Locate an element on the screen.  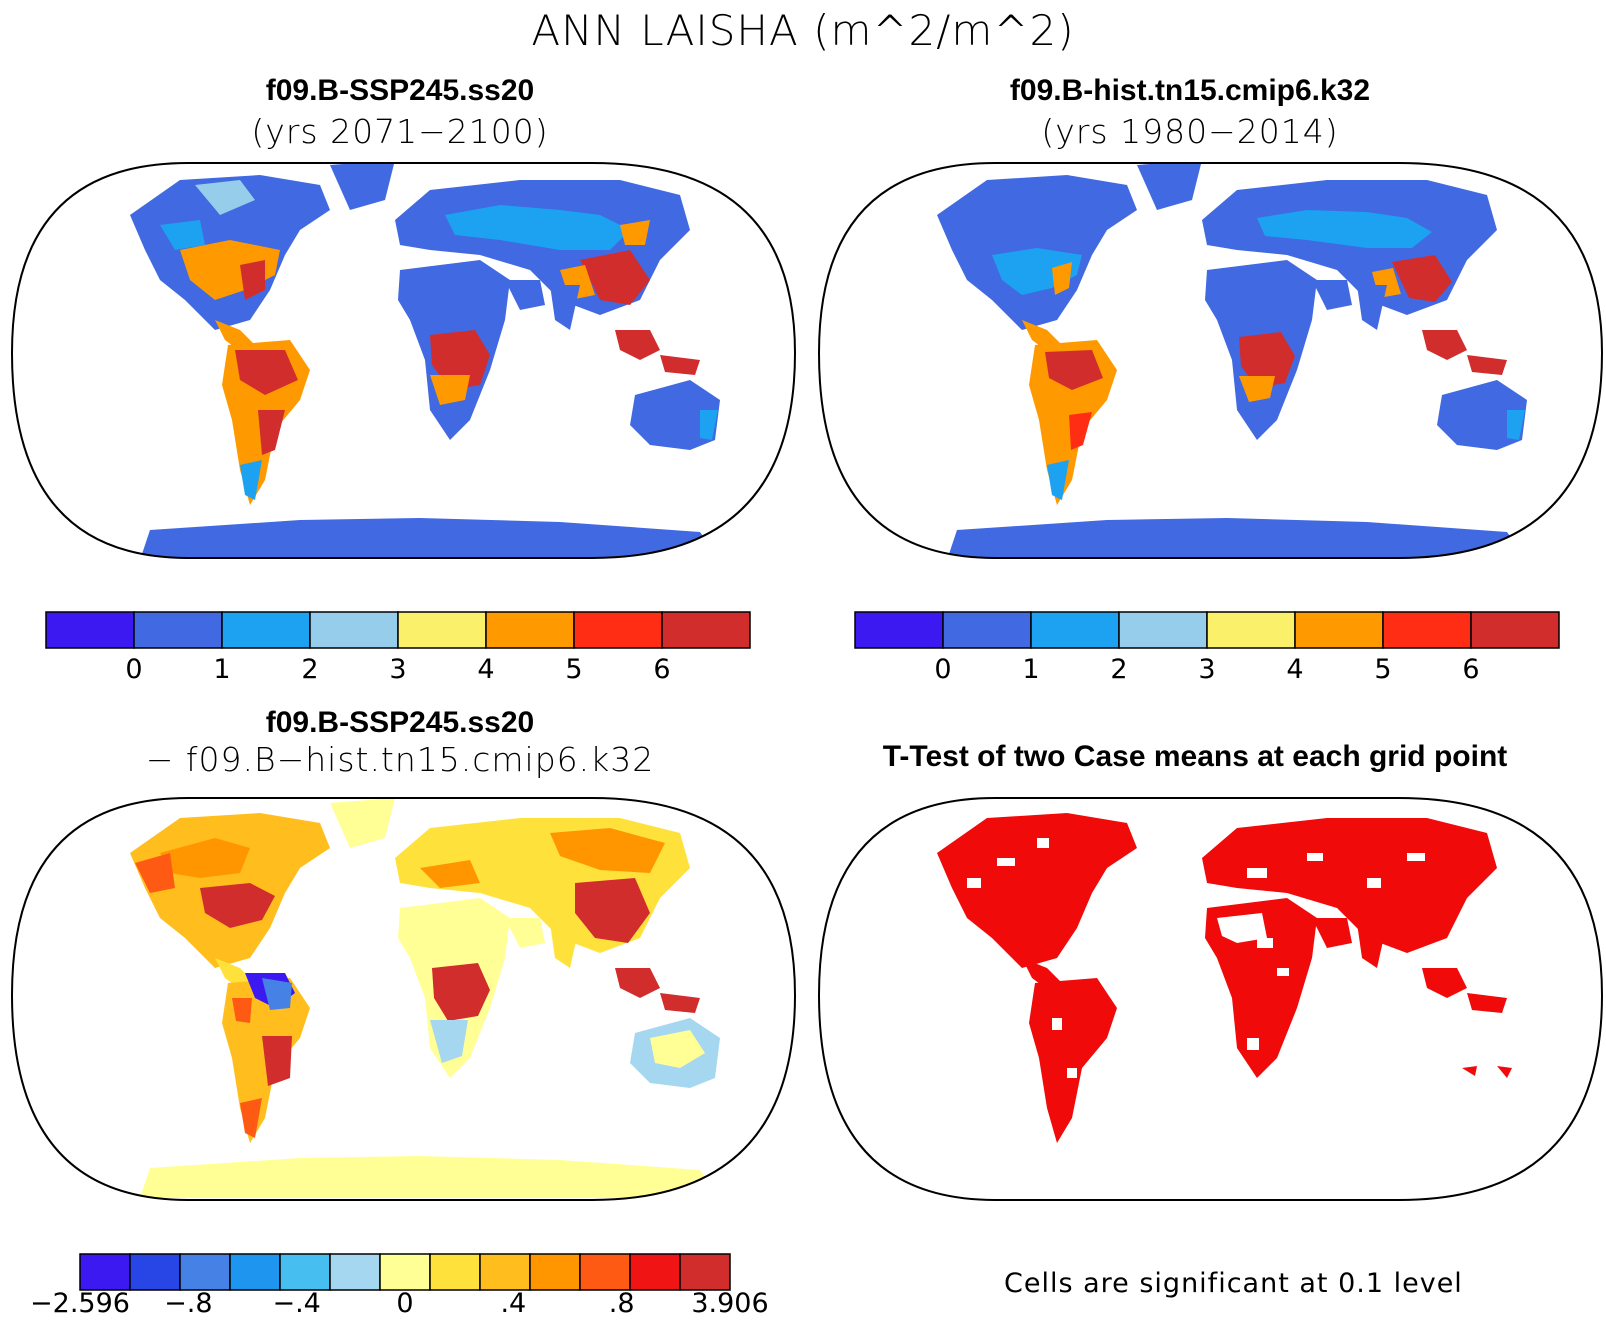
map-top-right is located at coordinates (1210, 360).